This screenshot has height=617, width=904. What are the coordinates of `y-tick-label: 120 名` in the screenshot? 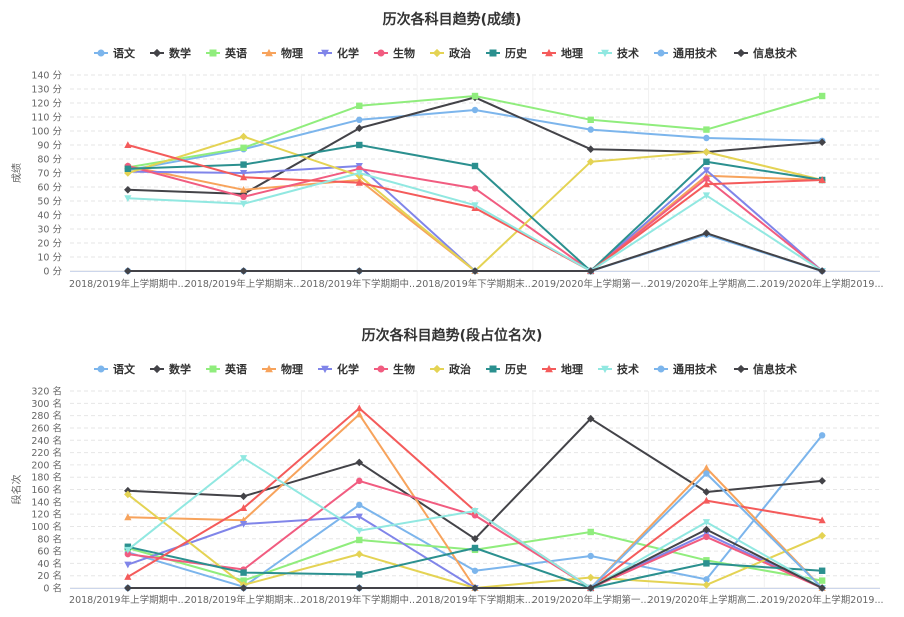 It's located at (46, 515).